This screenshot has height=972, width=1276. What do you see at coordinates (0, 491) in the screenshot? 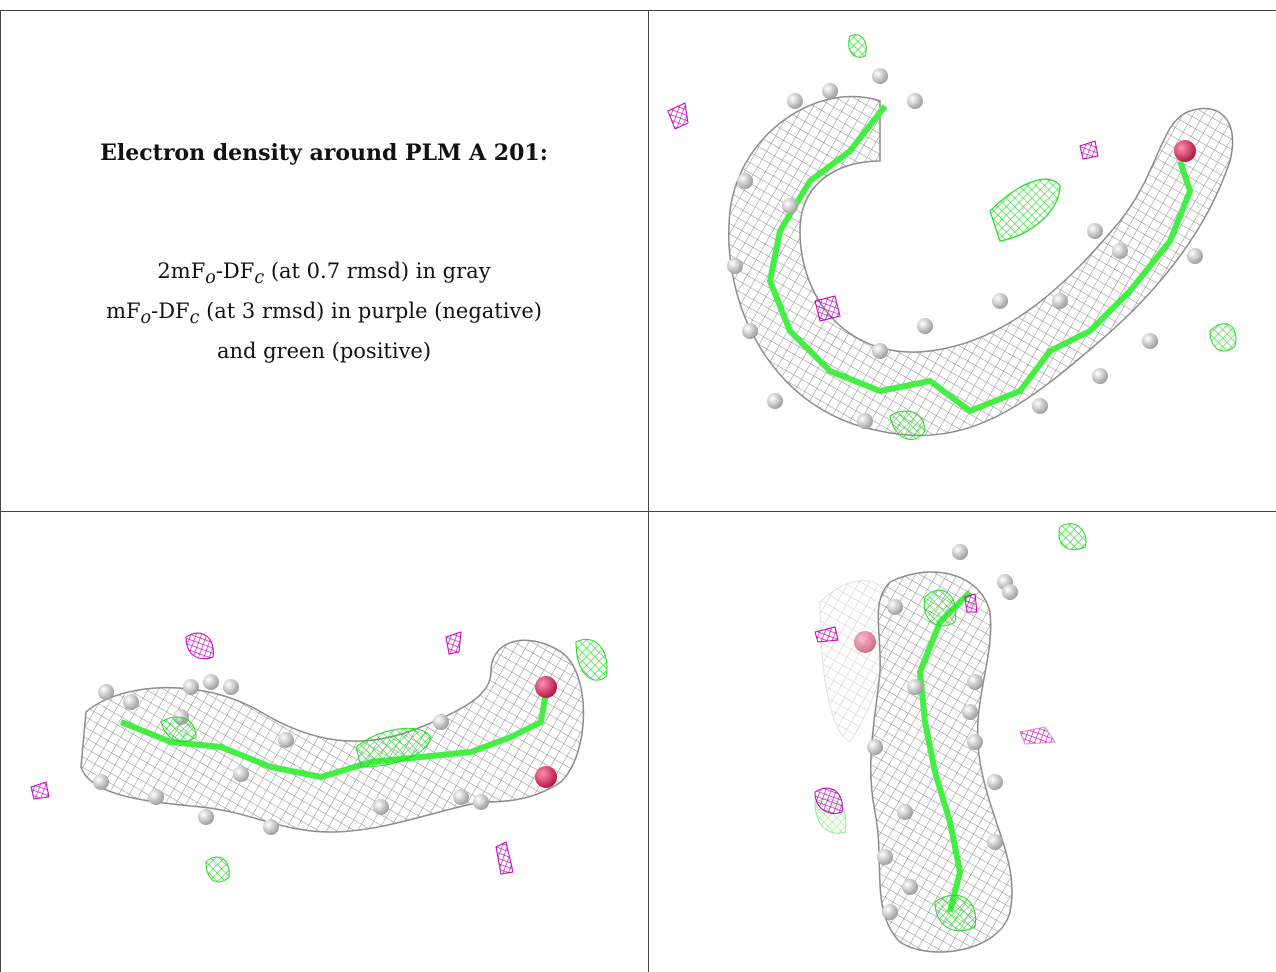
I see `rule-left` at bounding box center [0, 491].